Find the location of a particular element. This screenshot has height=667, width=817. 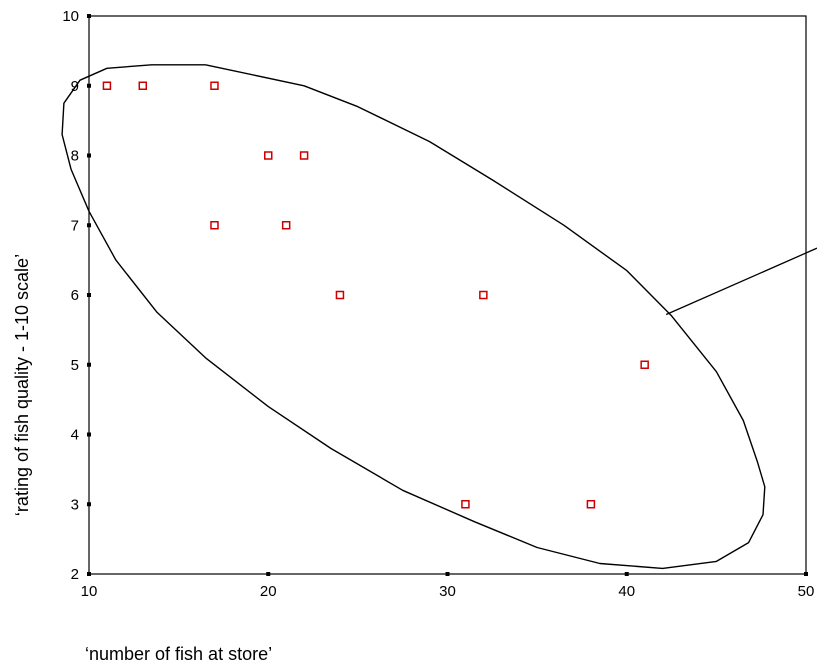

y-tick-label: 8 is located at coordinates (75, 156).